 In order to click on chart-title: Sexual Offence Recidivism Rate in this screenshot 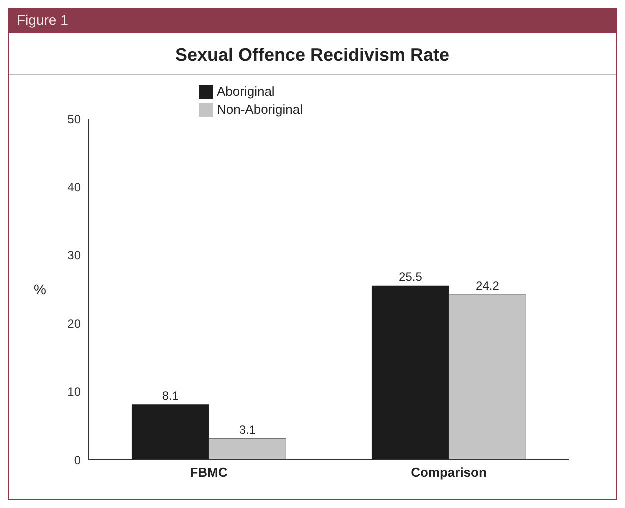, I will do `click(312, 54)`.